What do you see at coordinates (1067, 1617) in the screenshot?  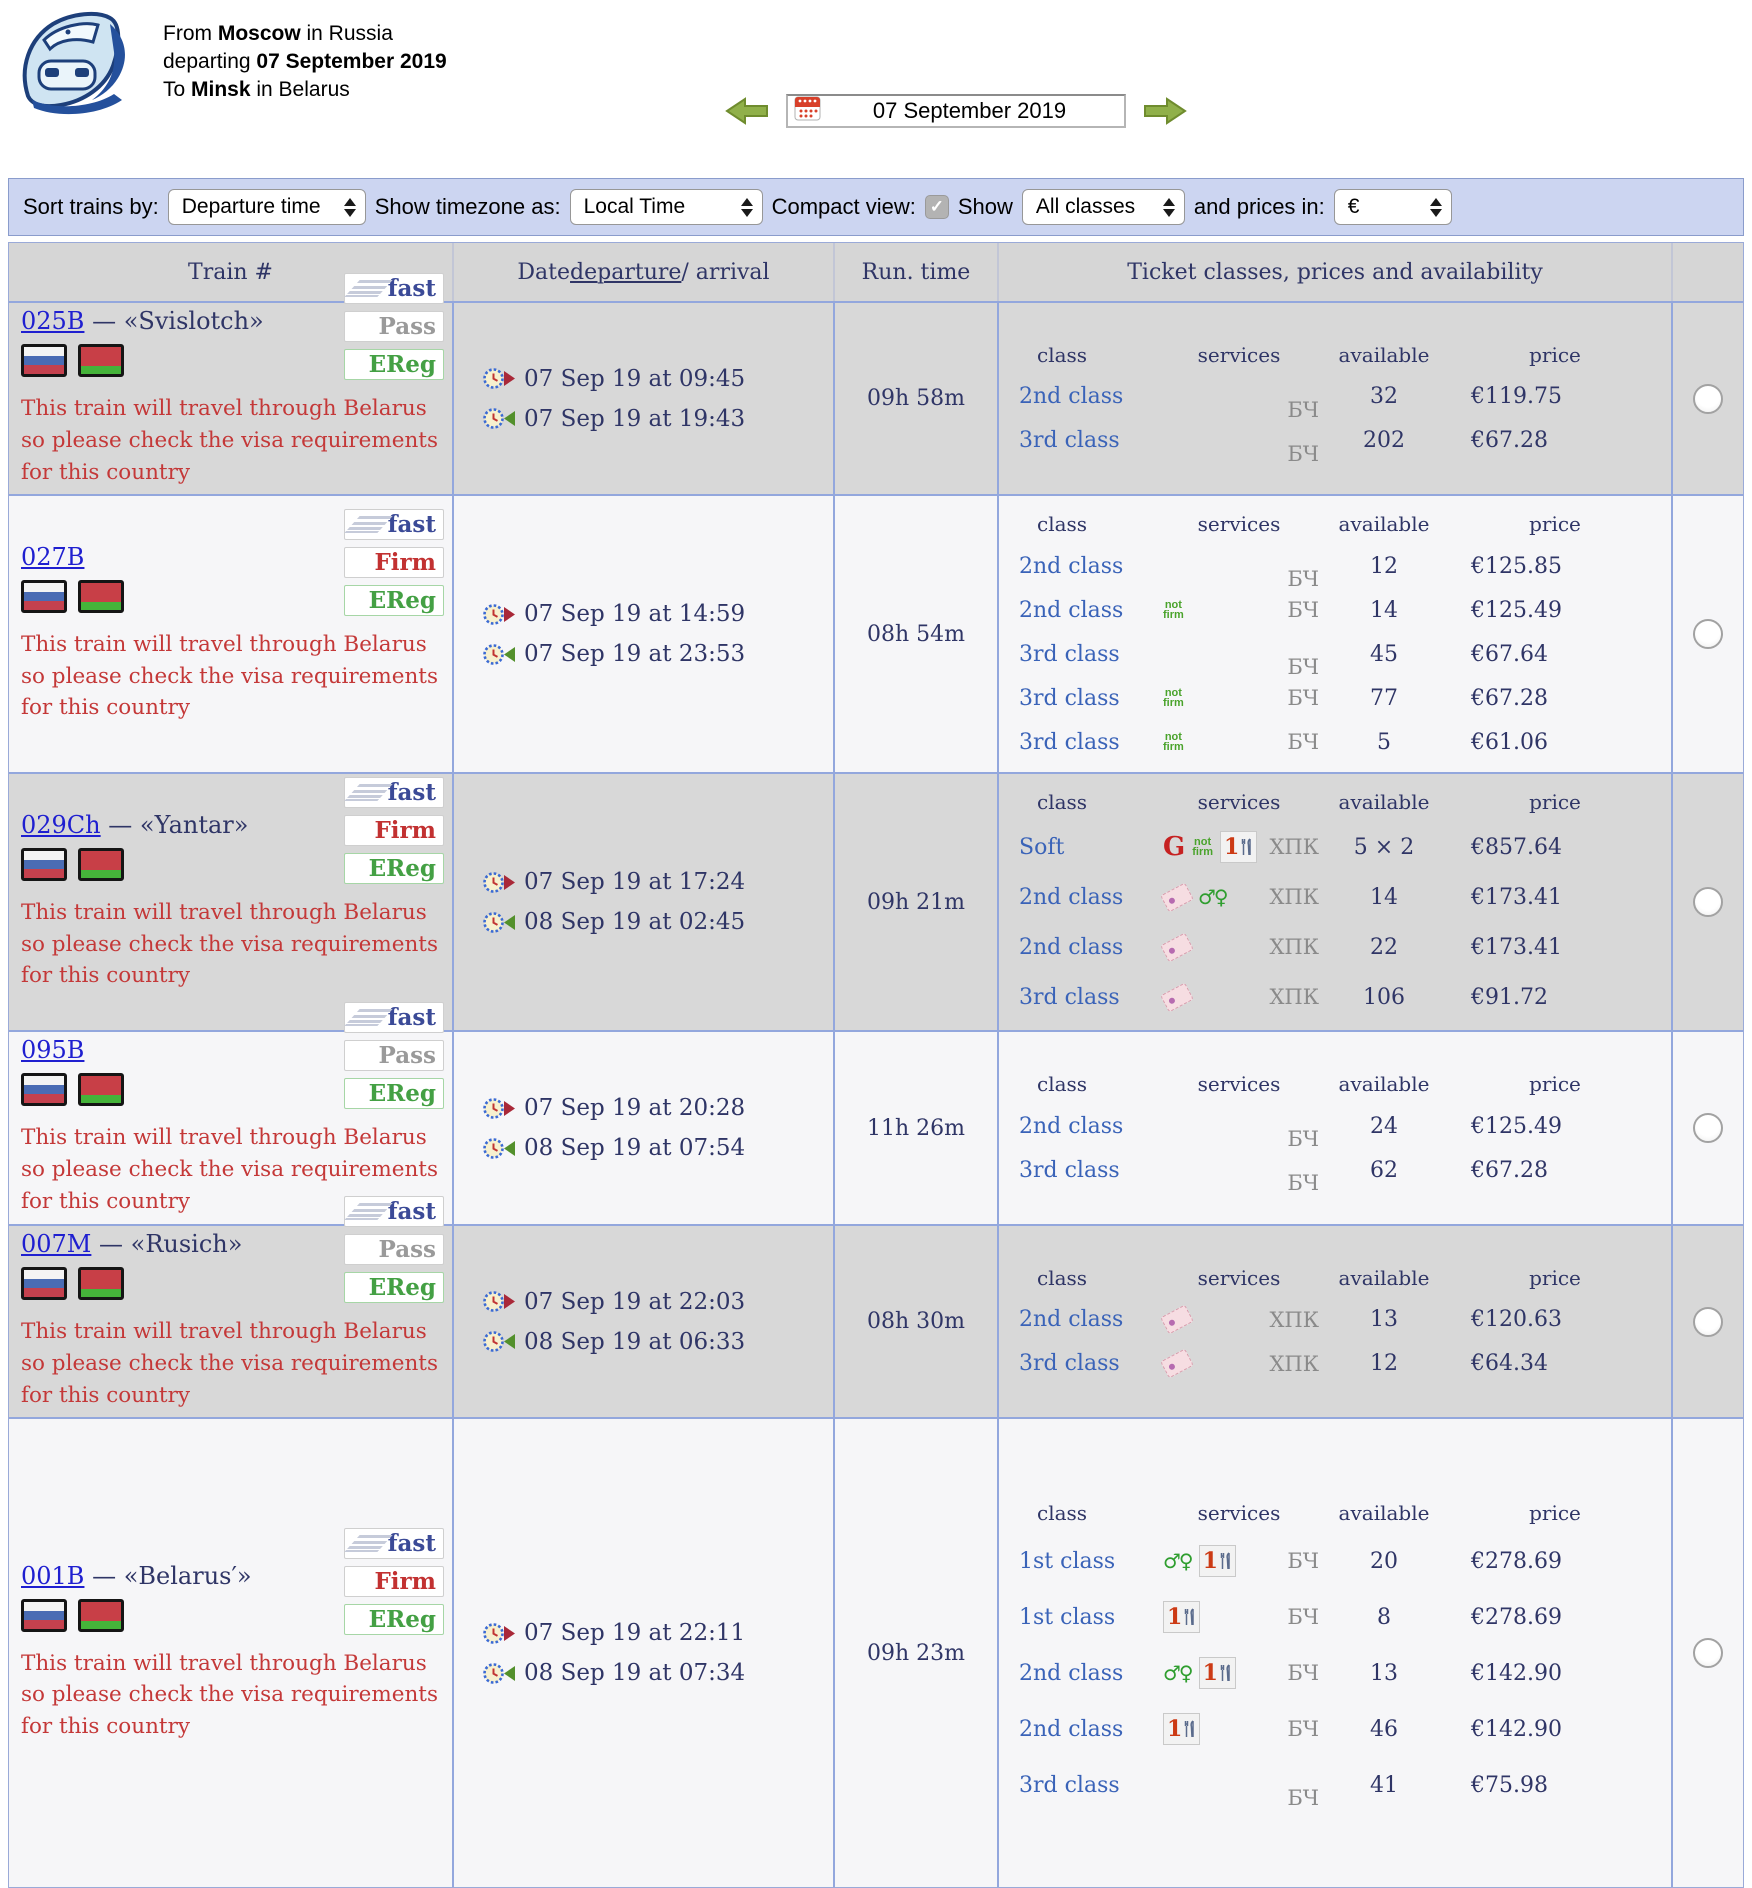 I see `ticket-class-name: 1st class` at bounding box center [1067, 1617].